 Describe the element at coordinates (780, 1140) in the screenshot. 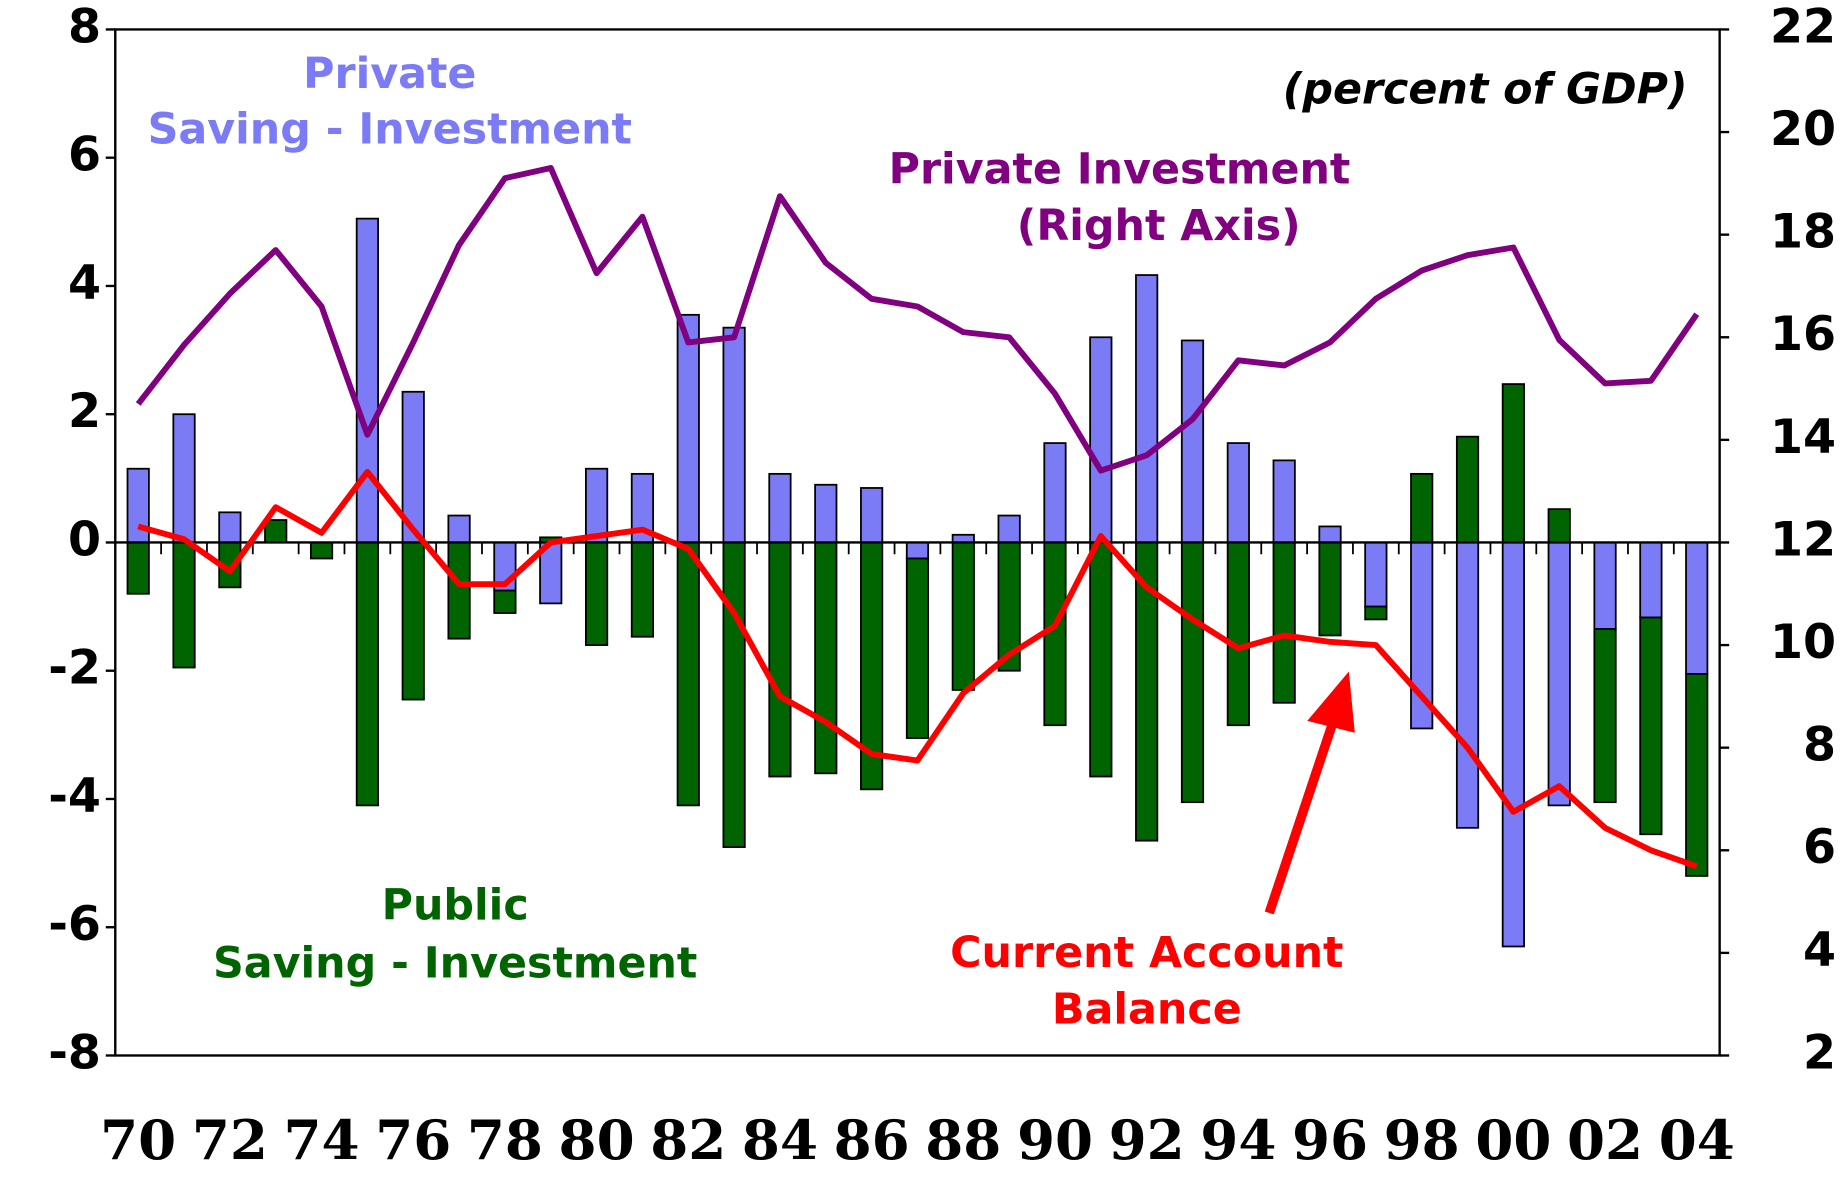

I see `x-tick-label: 84` at that location.